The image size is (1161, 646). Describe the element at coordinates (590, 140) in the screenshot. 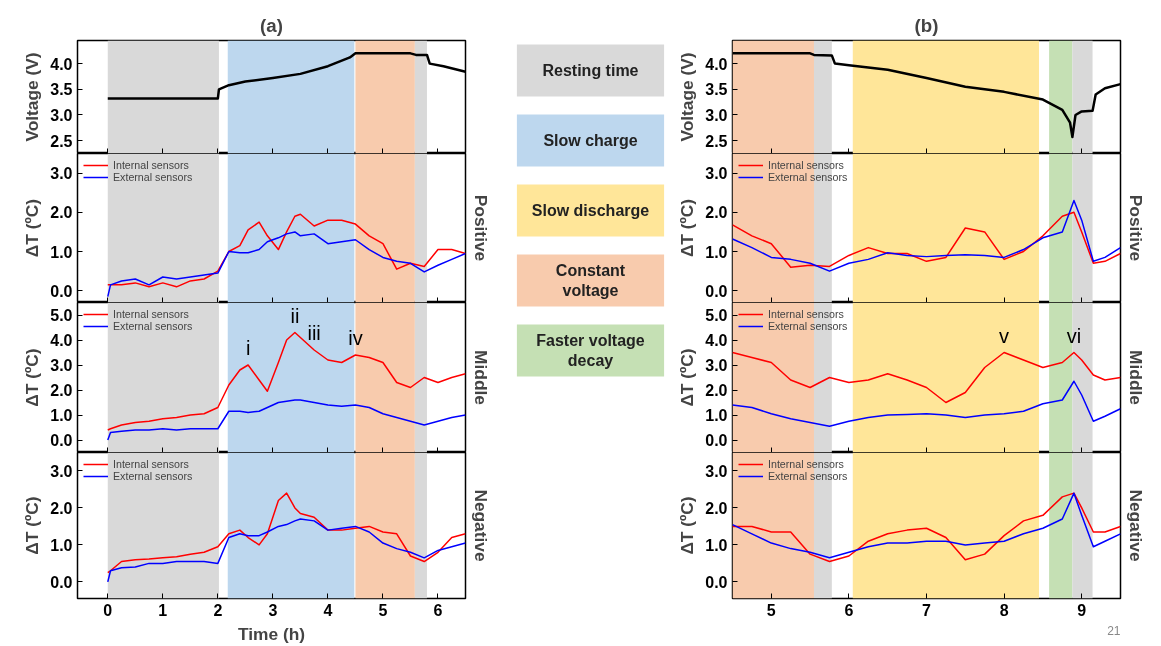

I see `category-label: Slow charge` at that location.